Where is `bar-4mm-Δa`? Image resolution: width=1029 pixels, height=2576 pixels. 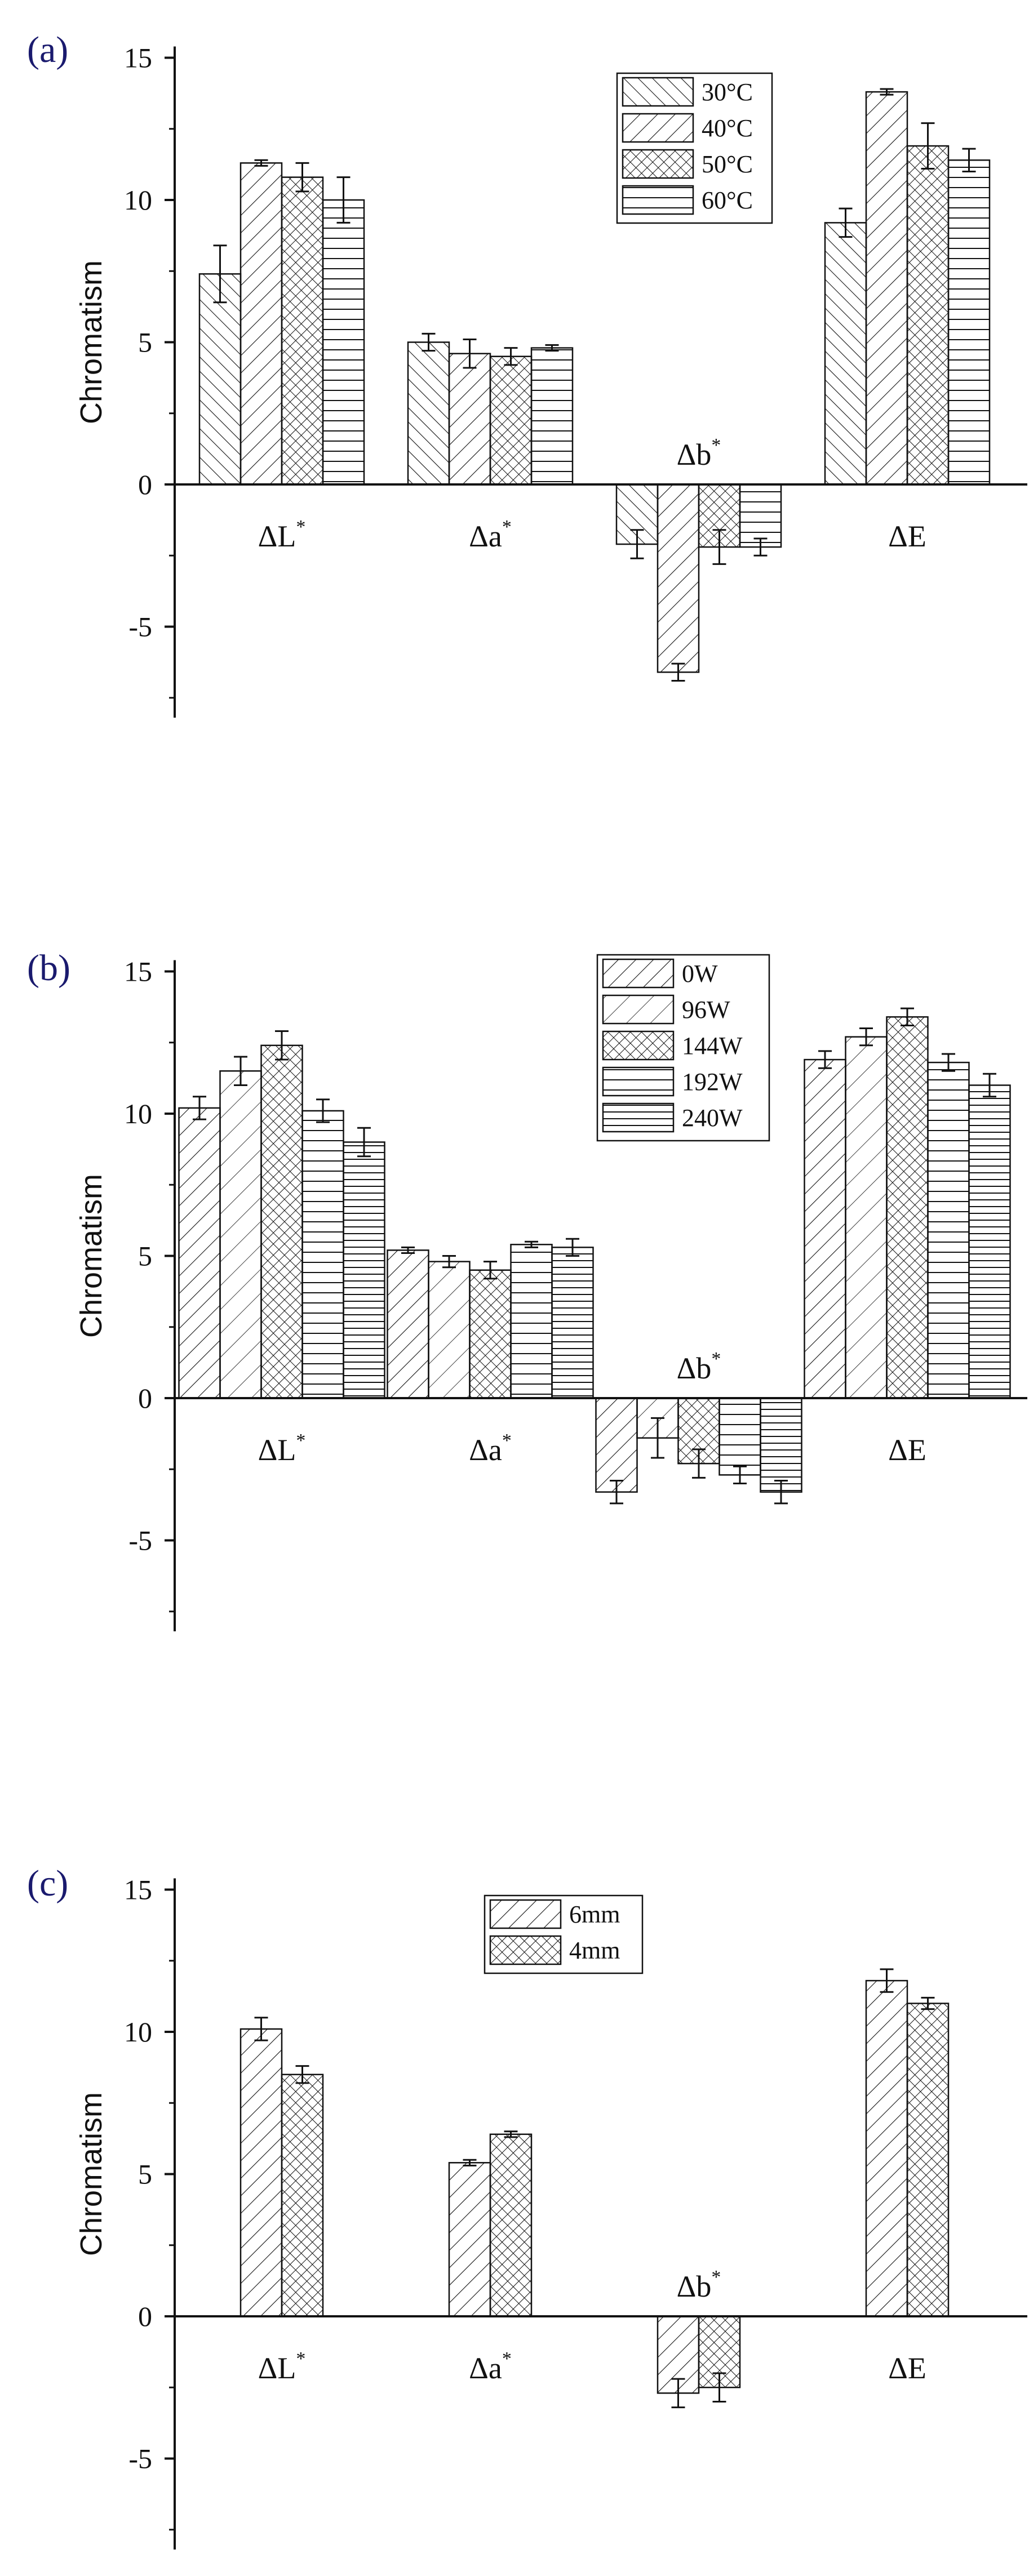 bar-4mm-Δa is located at coordinates (511, 2225).